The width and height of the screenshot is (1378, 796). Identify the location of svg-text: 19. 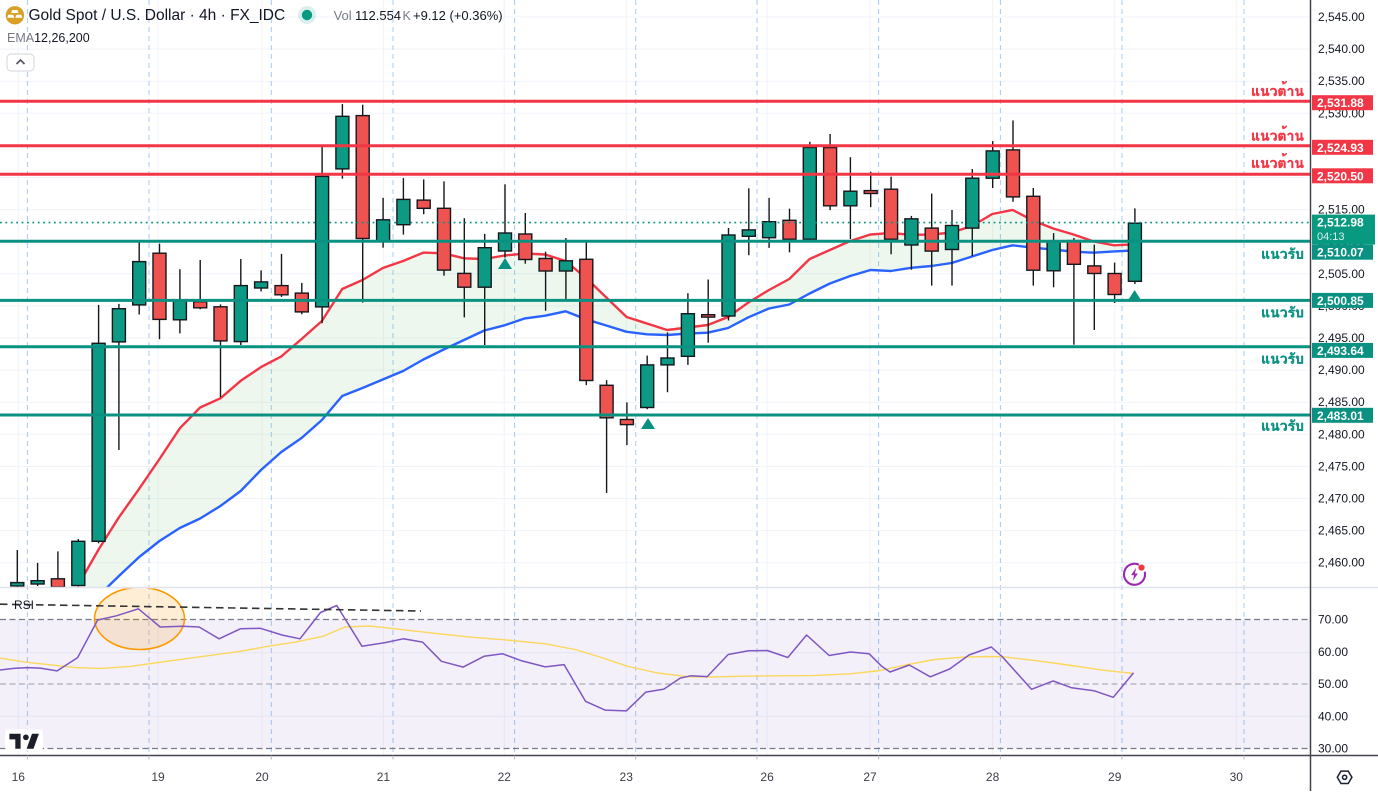
(158, 777).